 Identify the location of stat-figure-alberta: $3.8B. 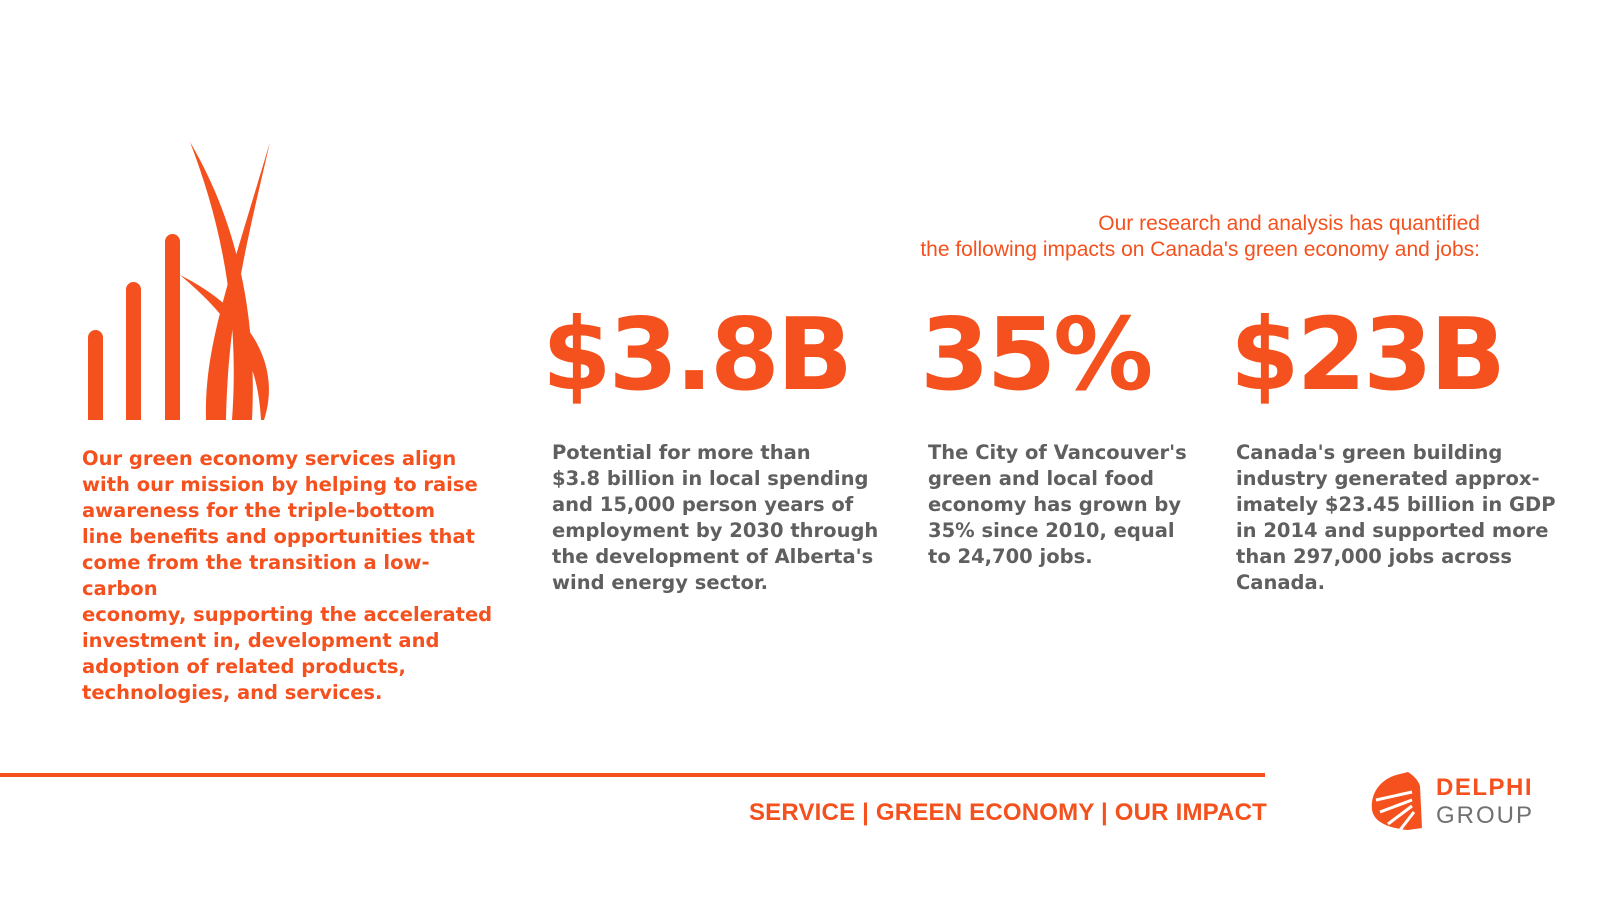
(697, 354).